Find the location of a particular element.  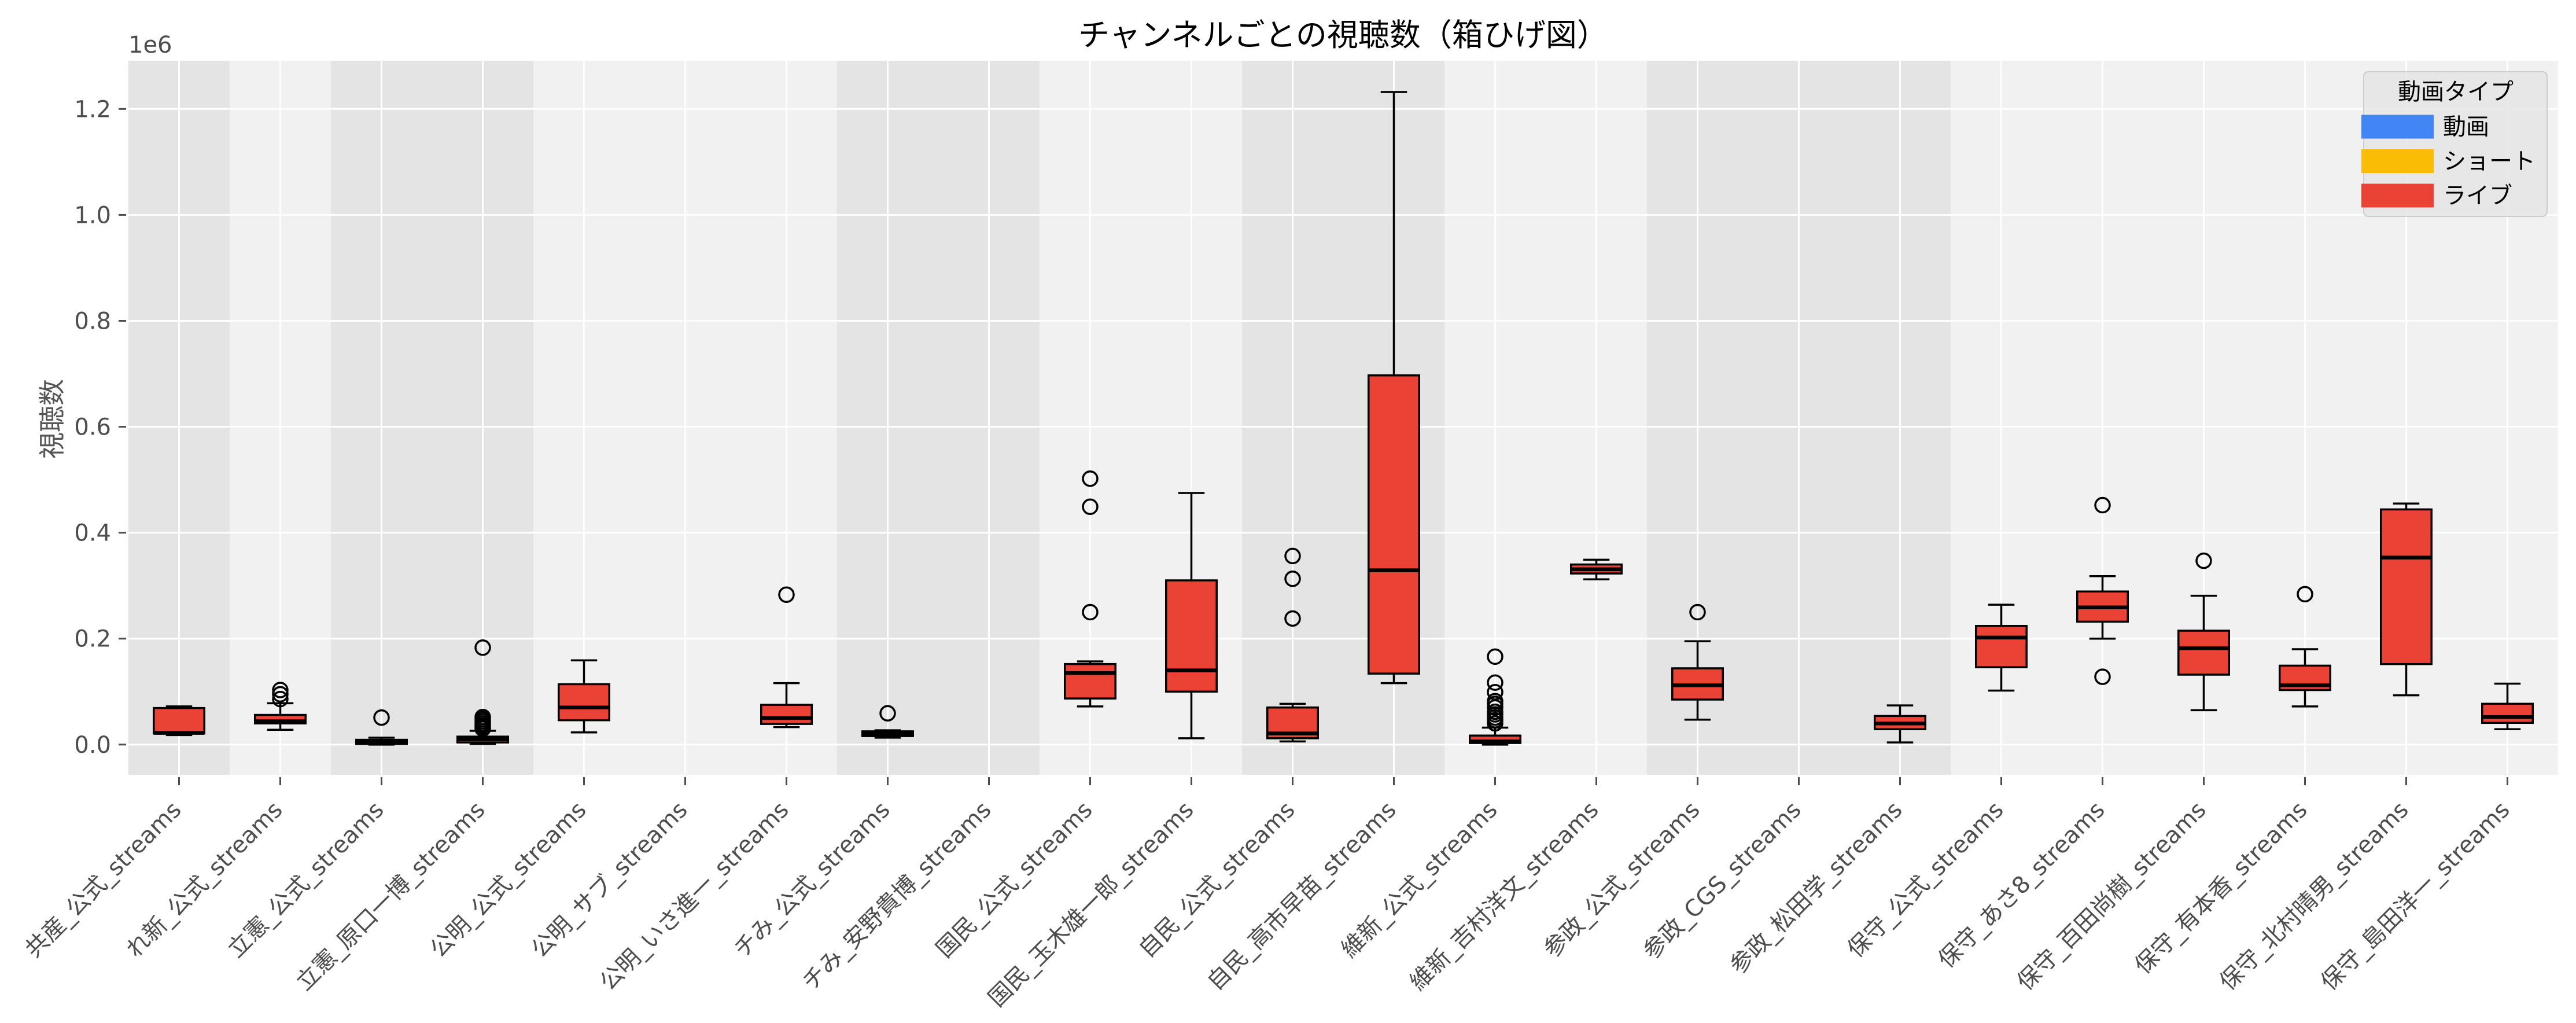

y-tick-label: 0.0 is located at coordinates (92, 746).